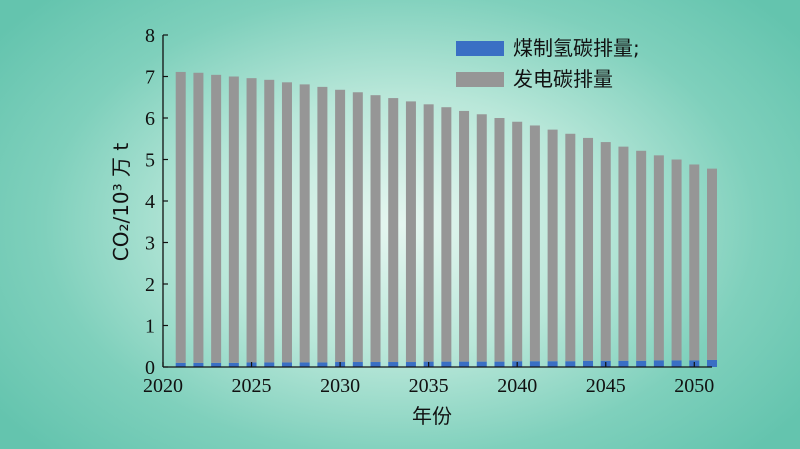  I want to click on y-tick-label: 7, so click(150, 78).